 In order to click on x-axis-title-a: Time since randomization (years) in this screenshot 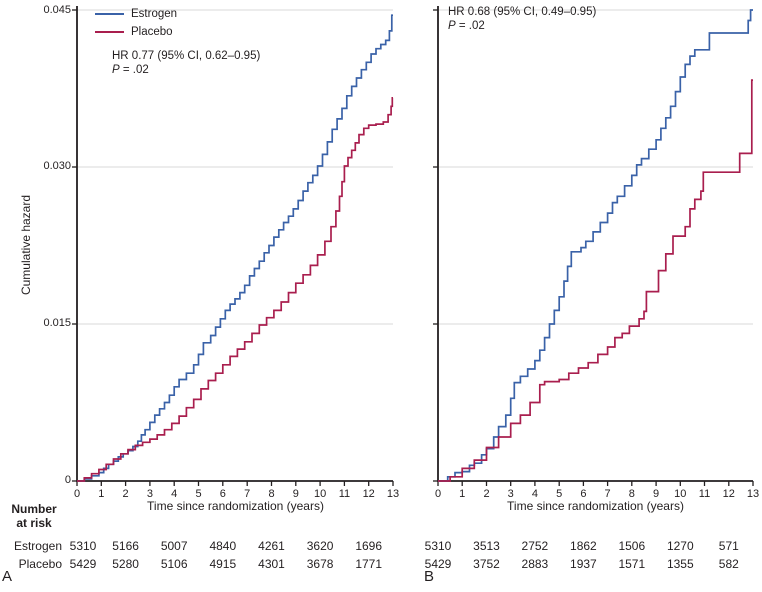, I will do `click(235, 506)`.